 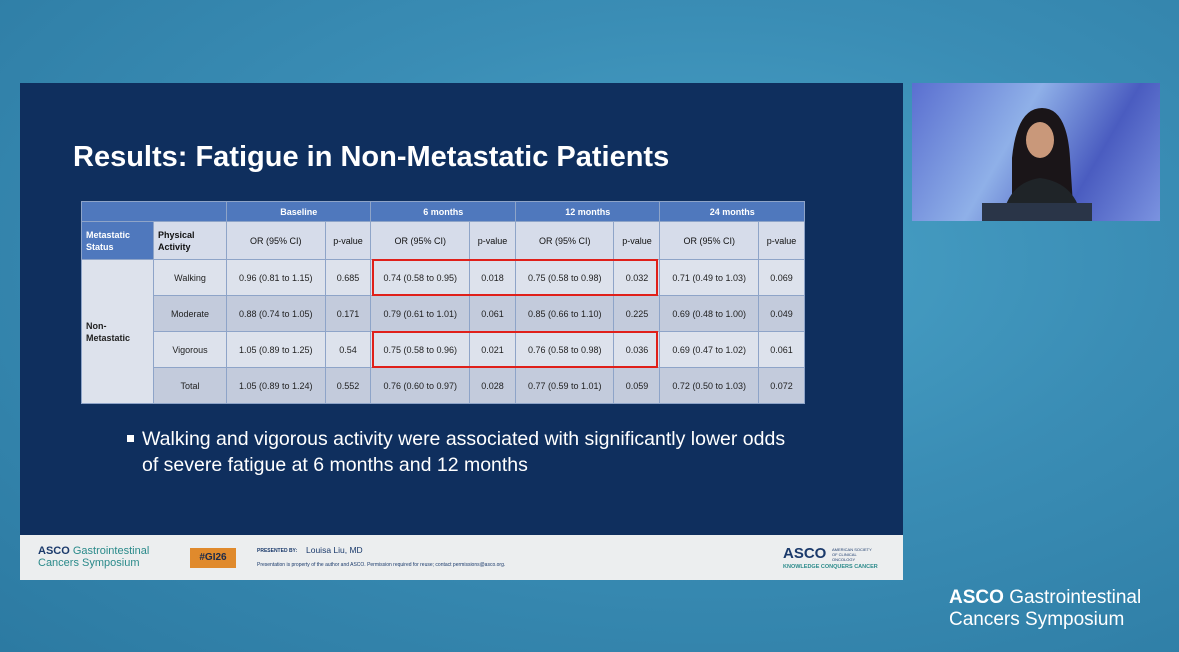 What do you see at coordinates (348, 385) in the screenshot?
I see `p-value-cell: 0.552` at bounding box center [348, 385].